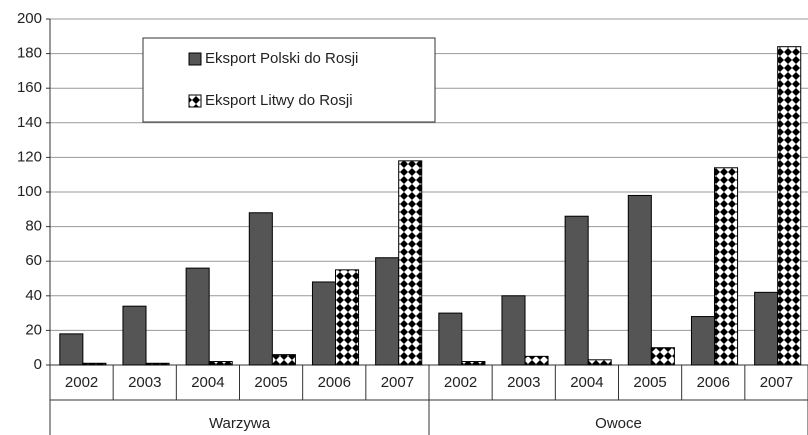 This screenshot has height=435, width=808. I want to click on y-tick-label: 0, so click(38, 364).